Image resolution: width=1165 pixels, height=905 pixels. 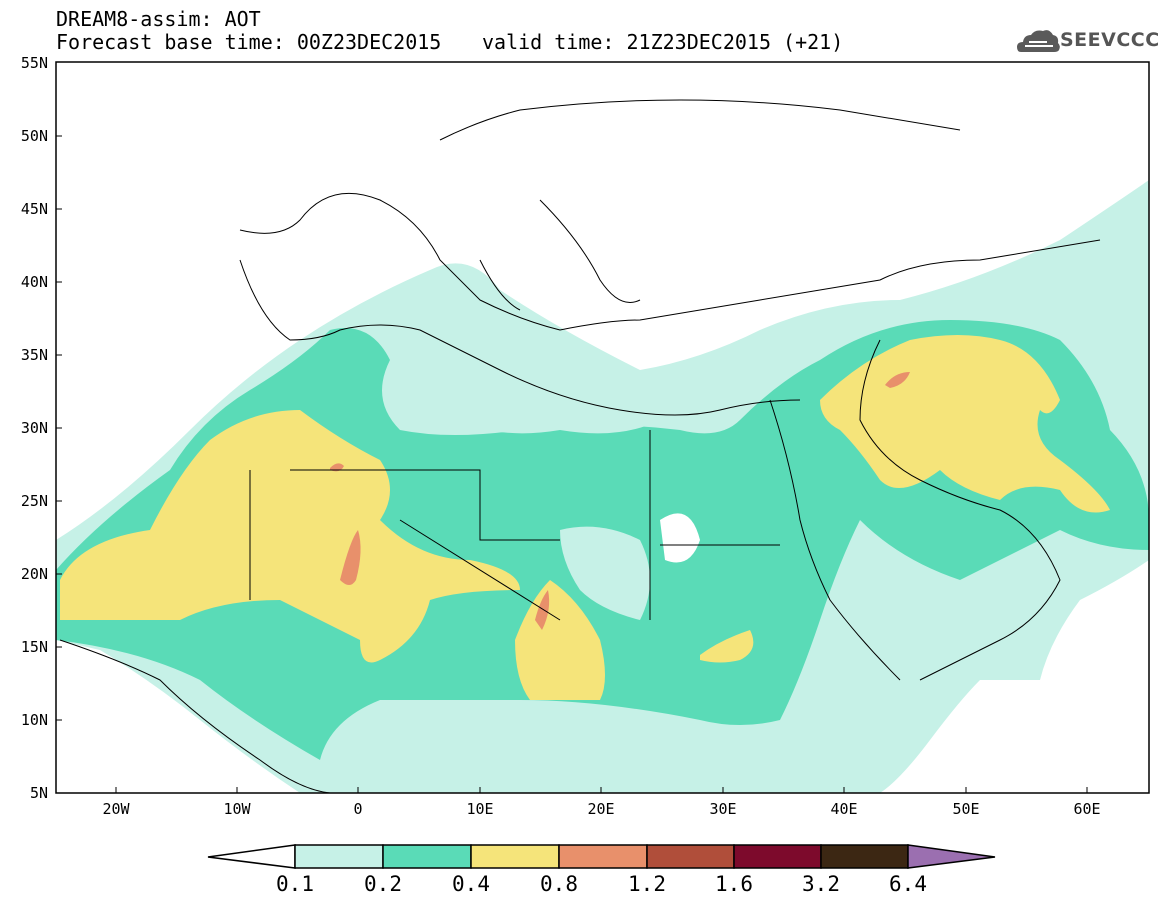 What do you see at coordinates (951, 856) in the screenshot?
I see `colorbar-high-triangle` at bounding box center [951, 856].